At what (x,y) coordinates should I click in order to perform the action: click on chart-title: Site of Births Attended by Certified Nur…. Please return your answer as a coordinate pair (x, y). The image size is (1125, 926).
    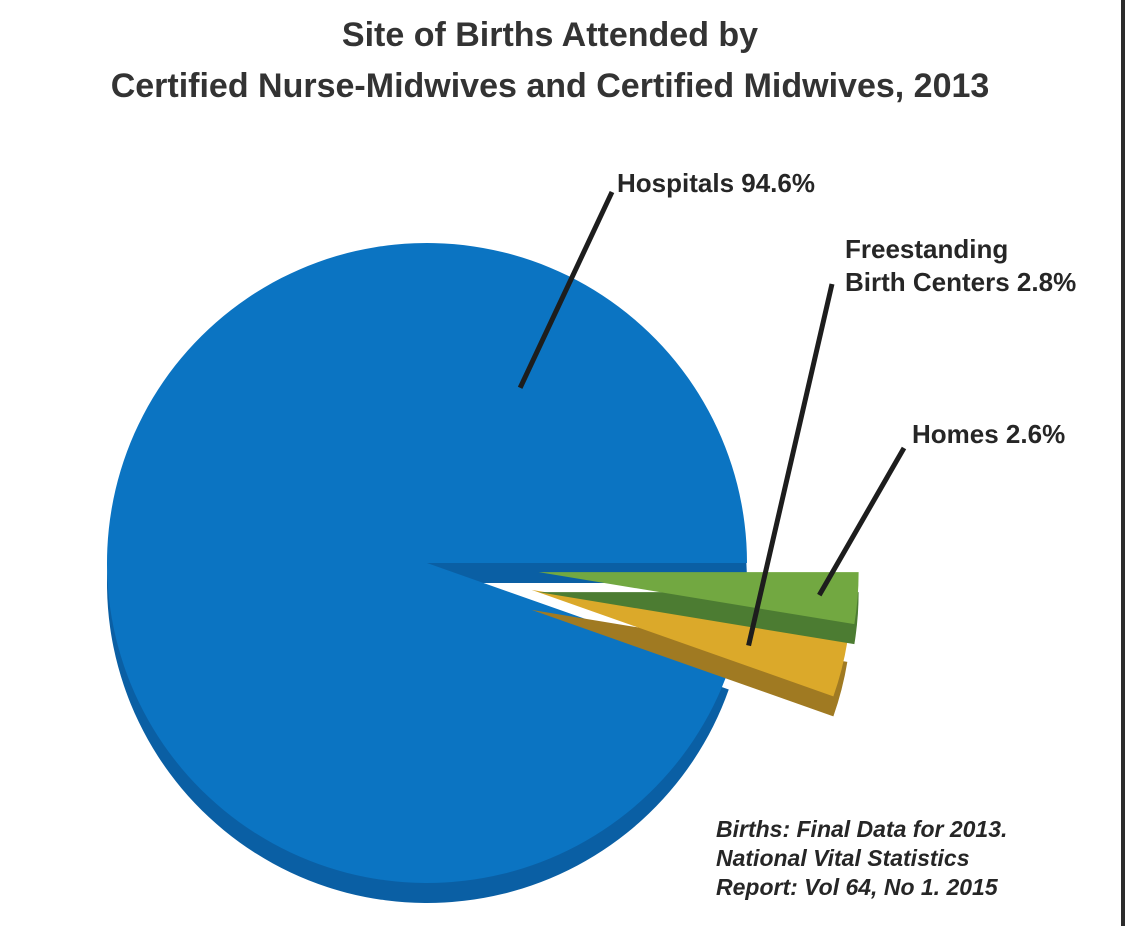
    Looking at the image, I should click on (550, 61).